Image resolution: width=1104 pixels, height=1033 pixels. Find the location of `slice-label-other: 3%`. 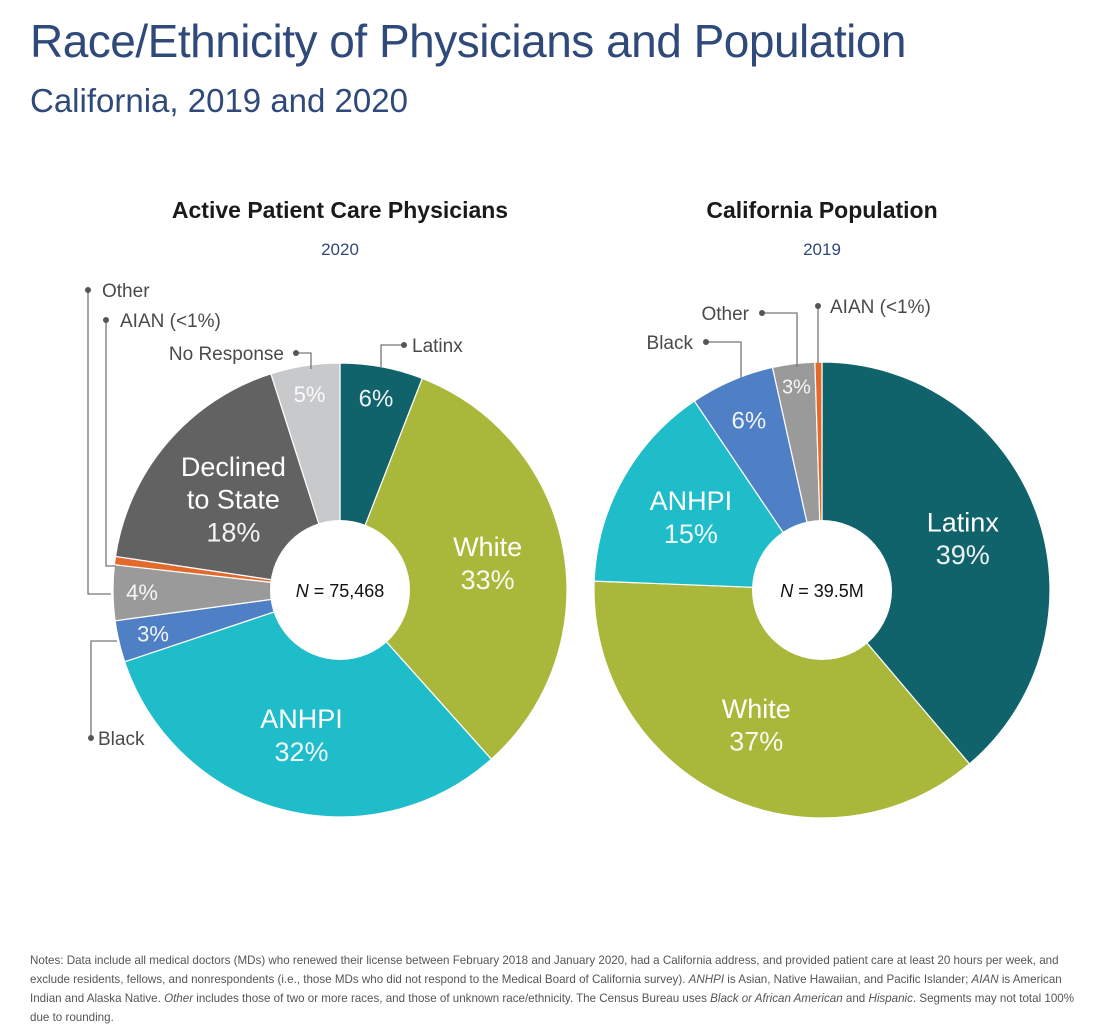

slice-label-other: 3% is located at coordinates (796, 388).